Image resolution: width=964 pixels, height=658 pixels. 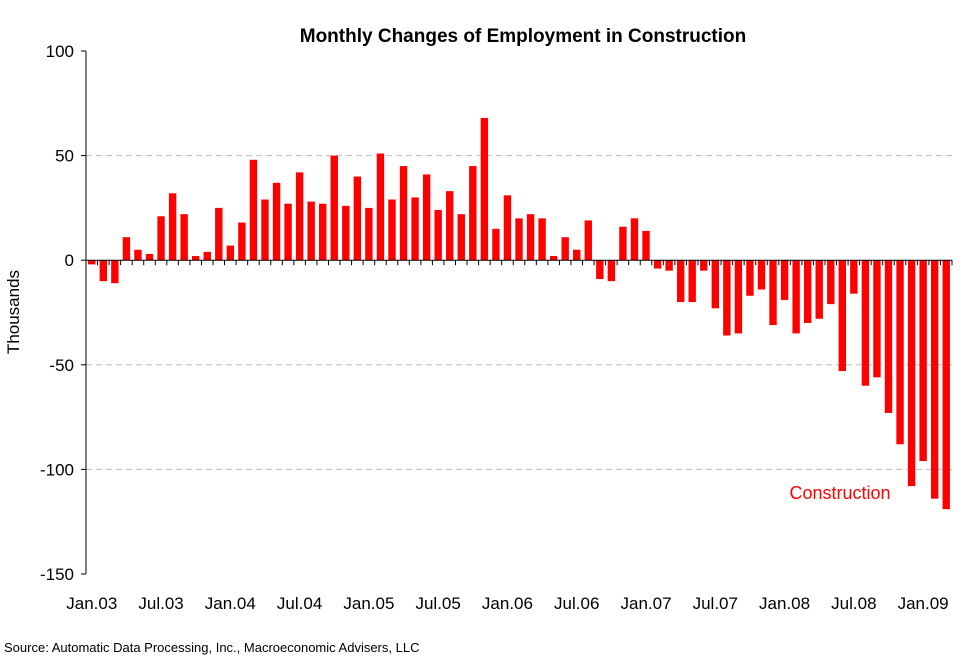 I want to click on y-tick-labels: 100 50 0 -50 -100 -150, so click(x=57, y=313).